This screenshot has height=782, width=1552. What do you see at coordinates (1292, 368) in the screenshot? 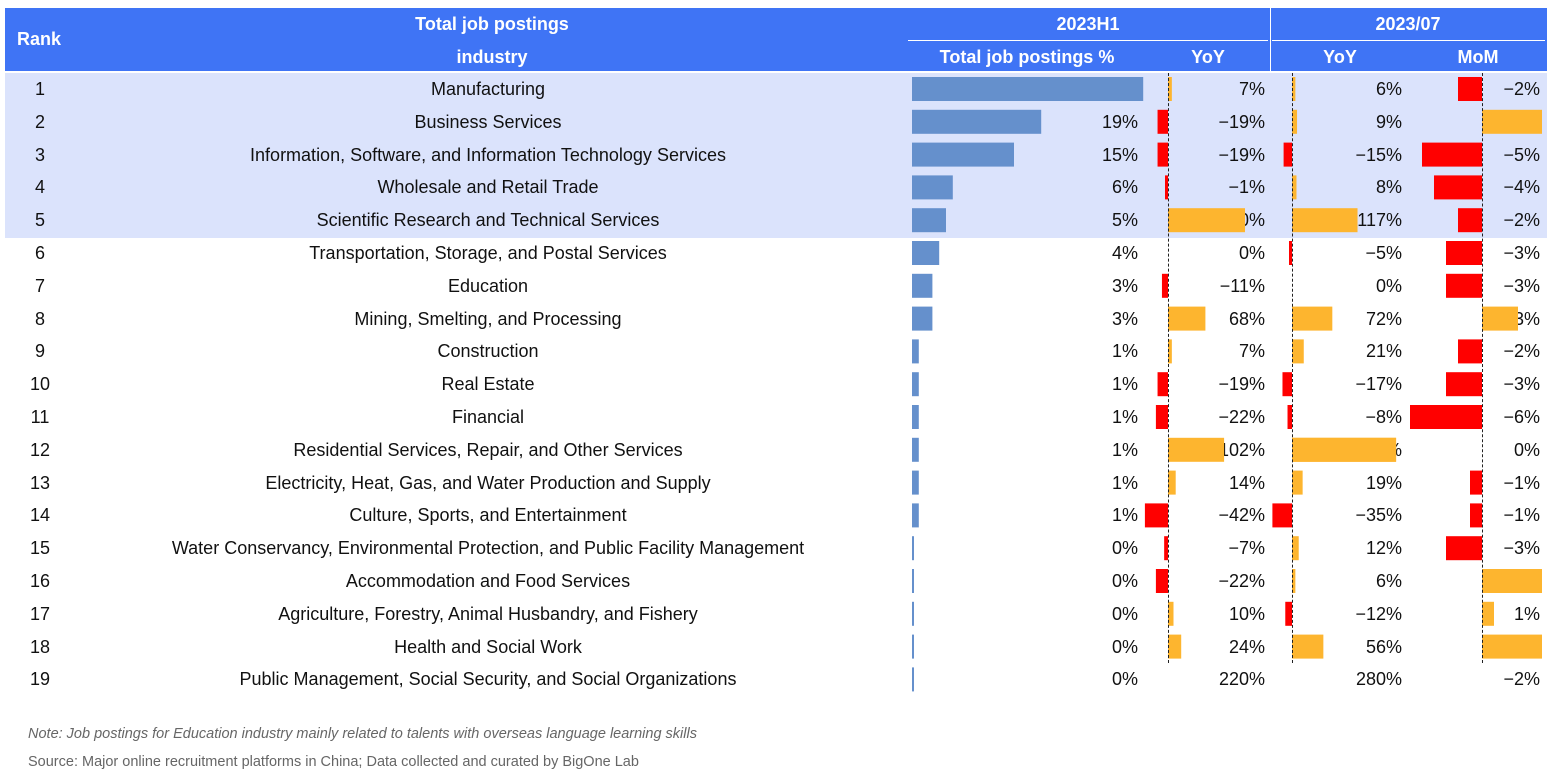
I see `jul-yoy-zero-line` at bounding box center [1292, 368].